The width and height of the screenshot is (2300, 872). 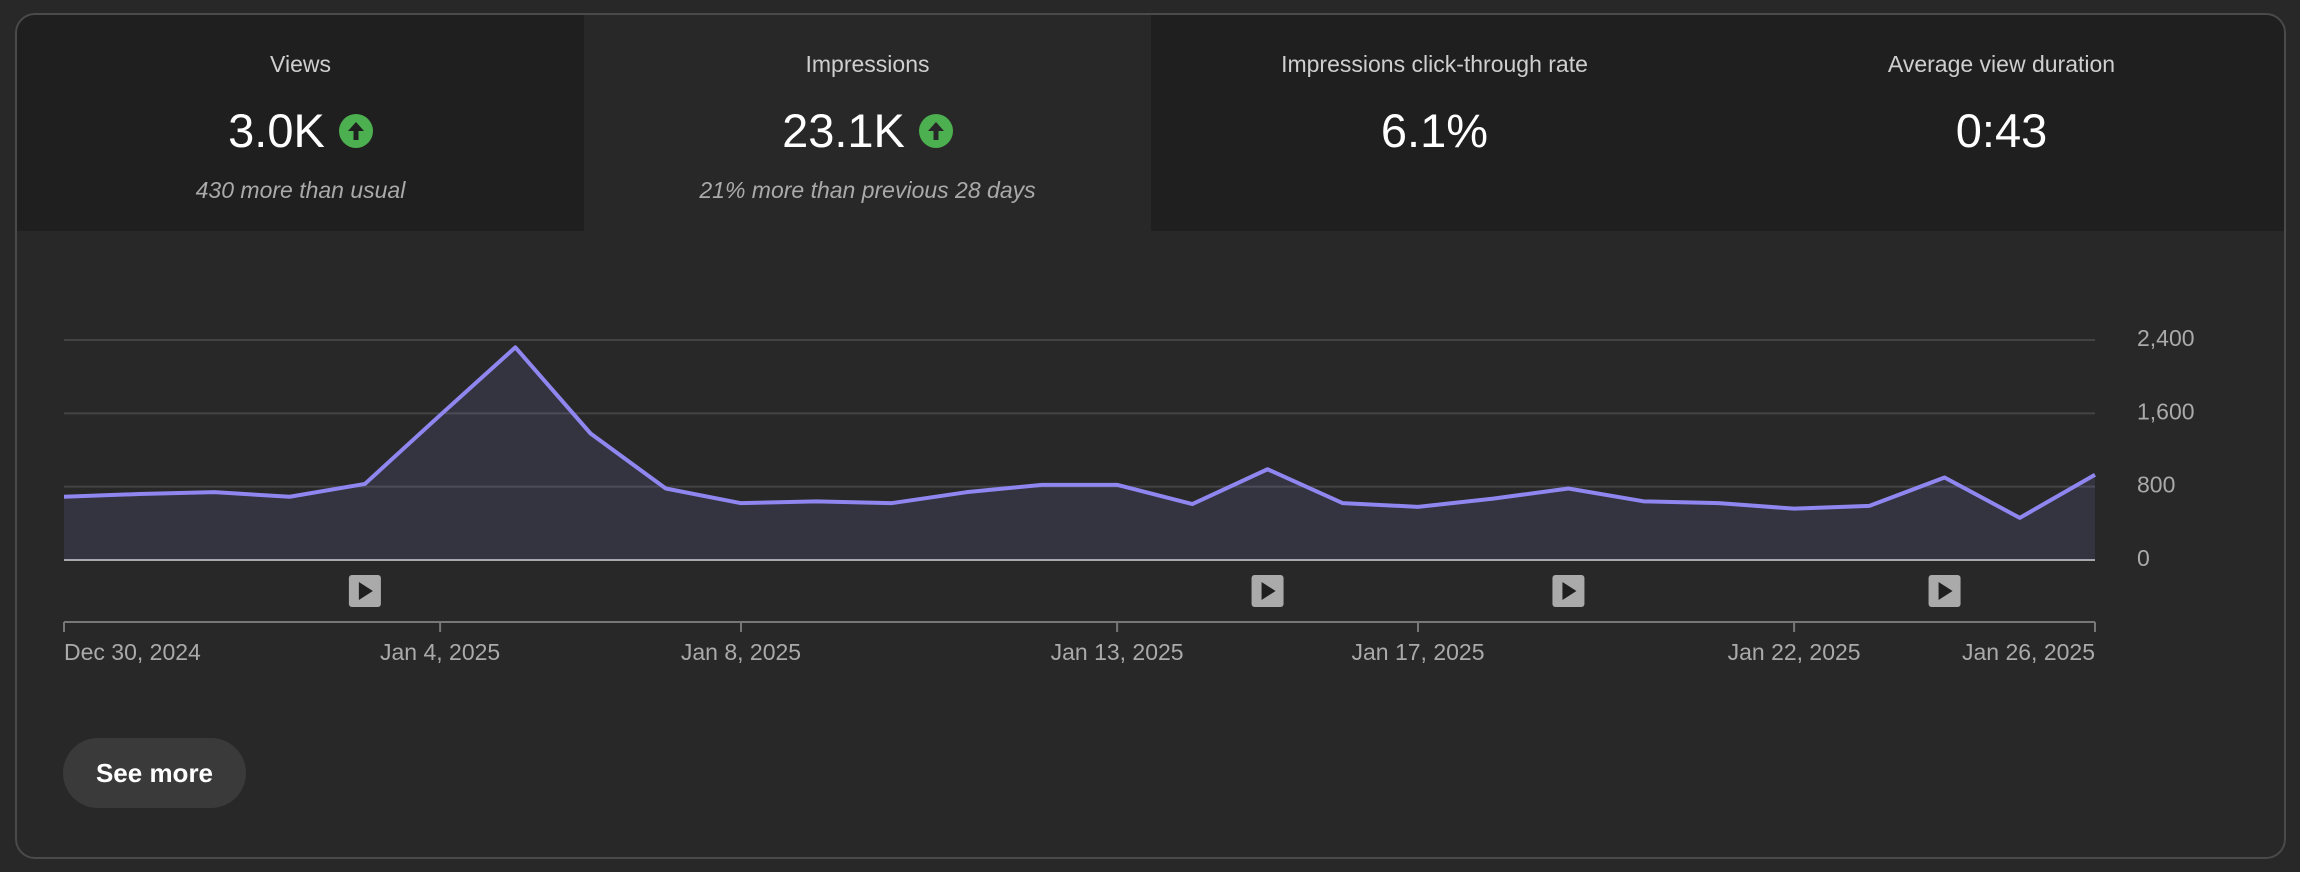 What do you see at coordinates (2028, 652) in the screenshot?
I see `x-tick-label: Jan 26, 2025` at bounding box center [2028, 652].